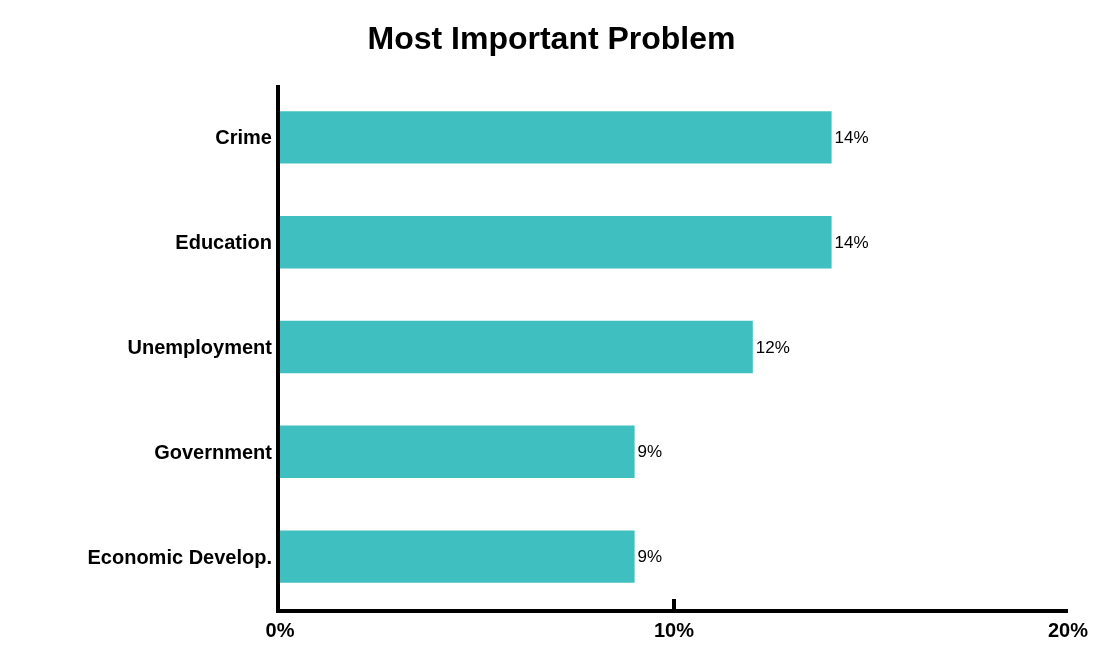  What do you see at coordinates (200, 347) in the screenshot?
I see `y-tick-label: Unemployment` at bounding box center [200, 347].